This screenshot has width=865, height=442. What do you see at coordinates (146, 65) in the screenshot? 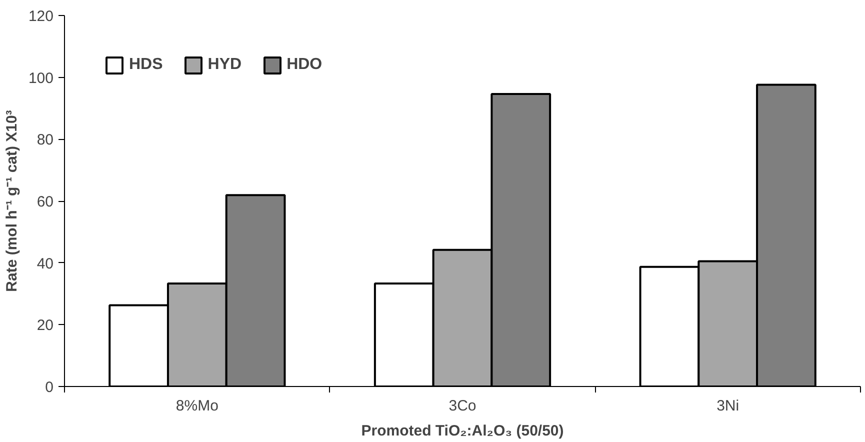
I see `legend-label: HDS` at bounding box center [146, 65].